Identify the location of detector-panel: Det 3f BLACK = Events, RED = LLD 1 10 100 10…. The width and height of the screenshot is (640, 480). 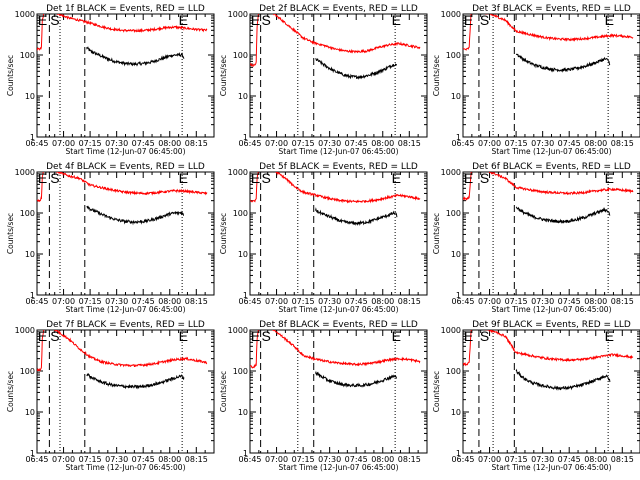
(536, 80).